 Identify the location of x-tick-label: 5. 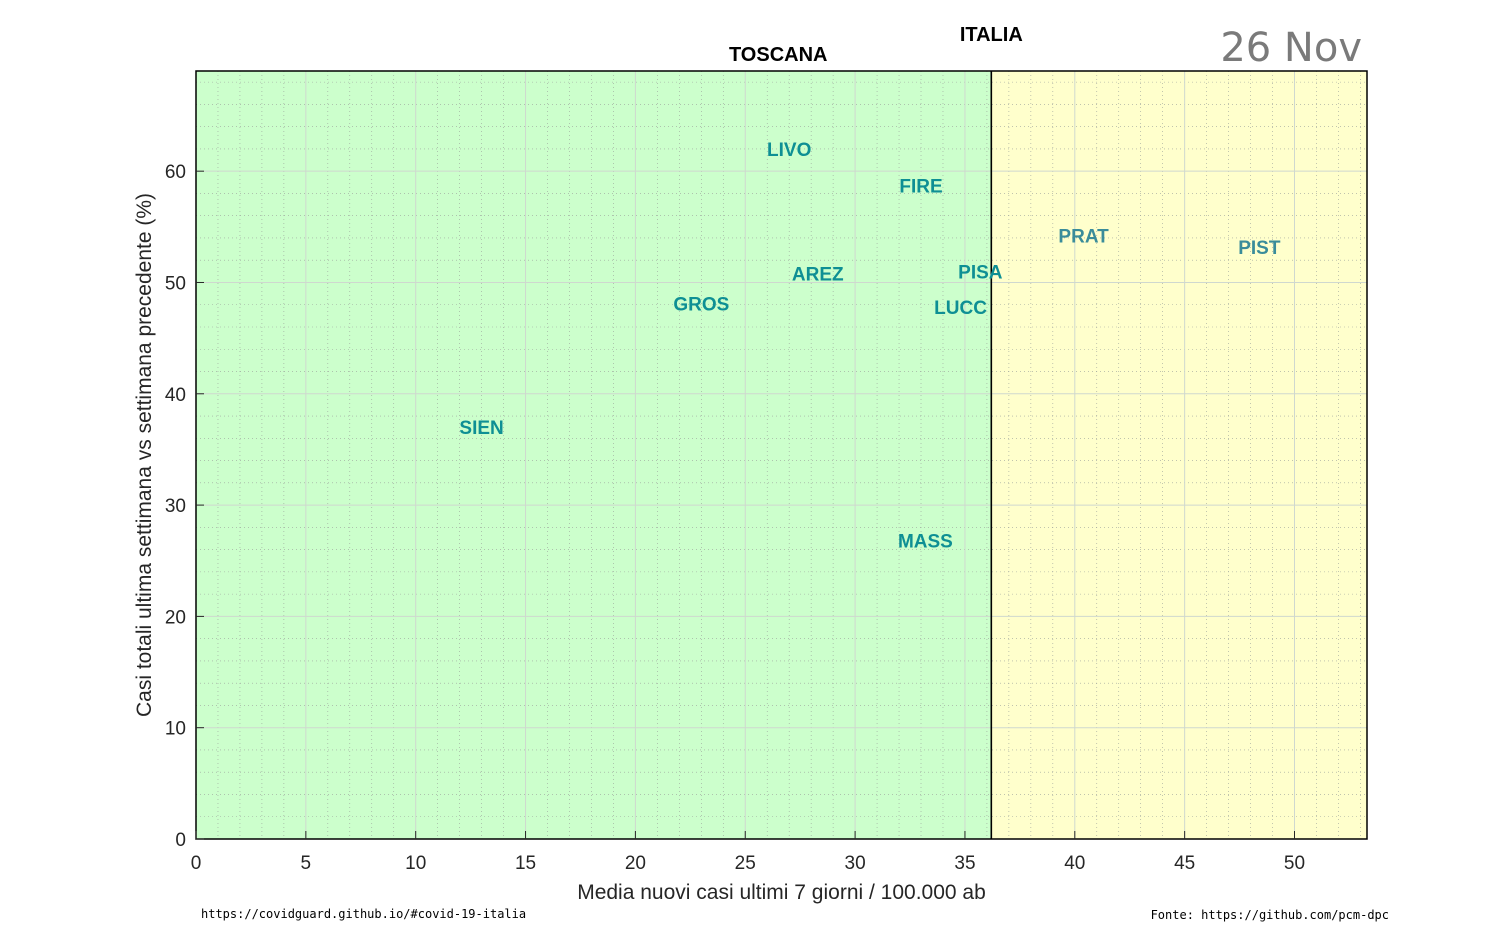
(306, 863).